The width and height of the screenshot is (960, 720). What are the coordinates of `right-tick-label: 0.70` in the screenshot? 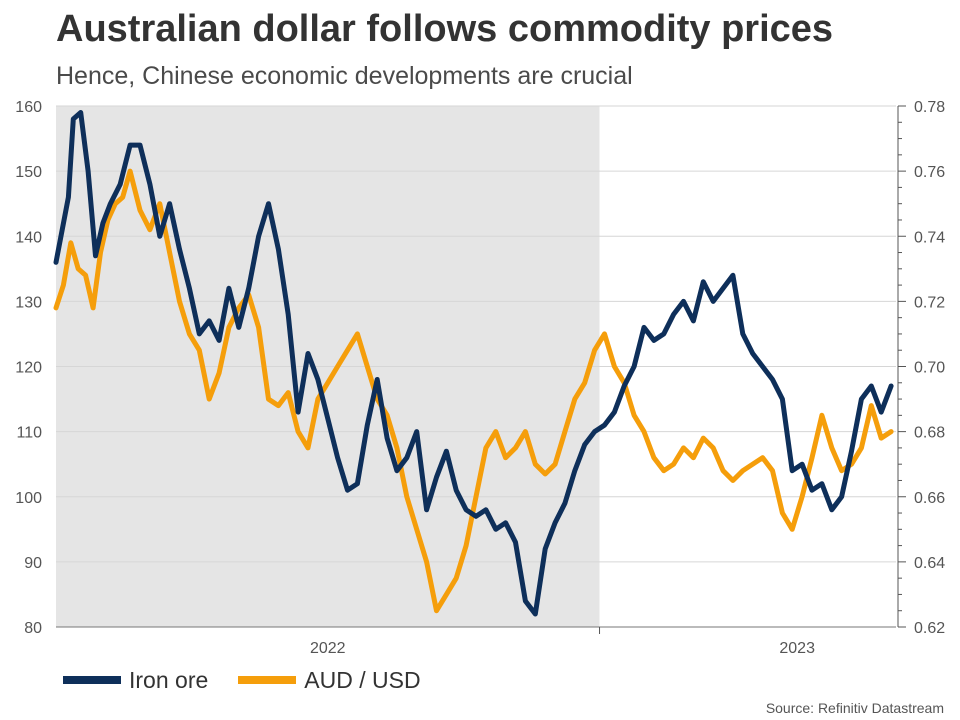 It's located at (929, 368).